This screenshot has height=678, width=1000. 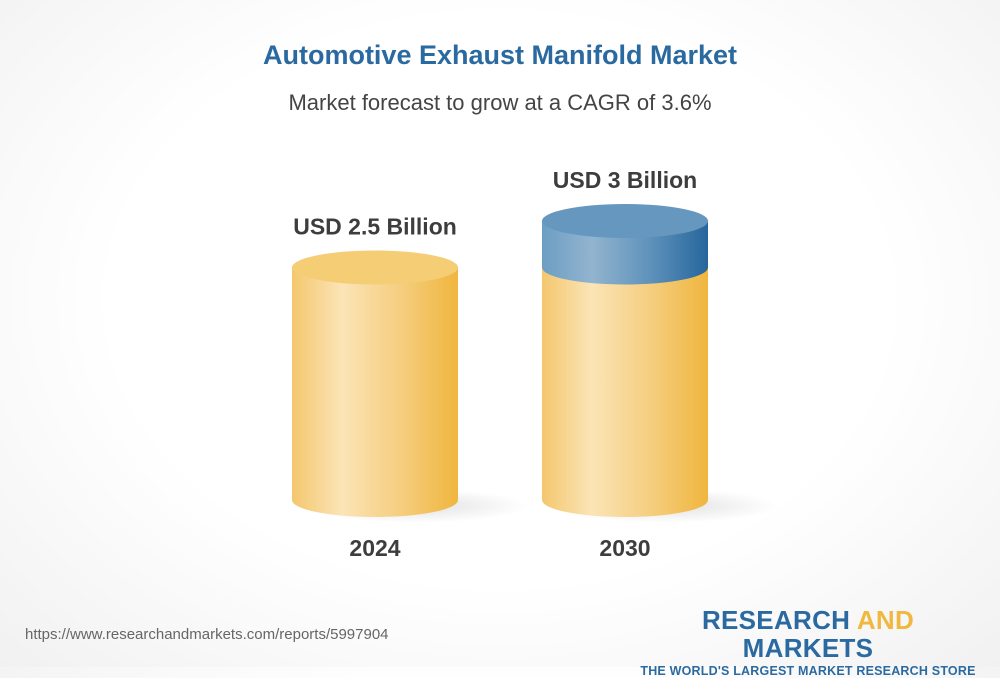 What do you see at coordinates (624, 548) in the screenshot?
I see `category-label: 2030` at bounding box center [624, 548].